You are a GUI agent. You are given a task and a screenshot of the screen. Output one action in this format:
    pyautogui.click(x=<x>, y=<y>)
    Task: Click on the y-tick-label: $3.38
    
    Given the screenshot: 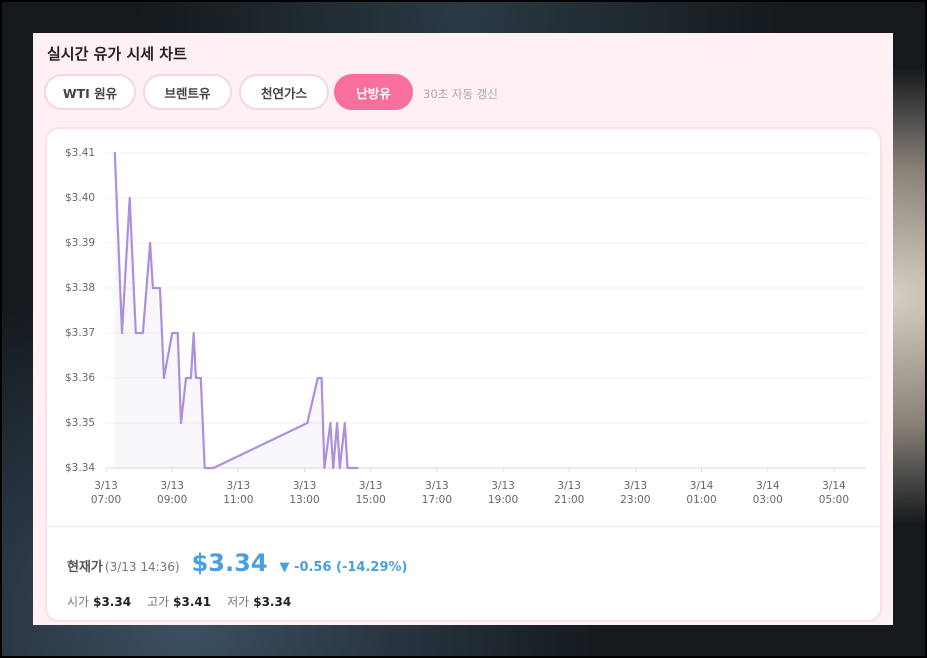 What is the action you would take?
    pyautogui.click(x=80, y=288)
    